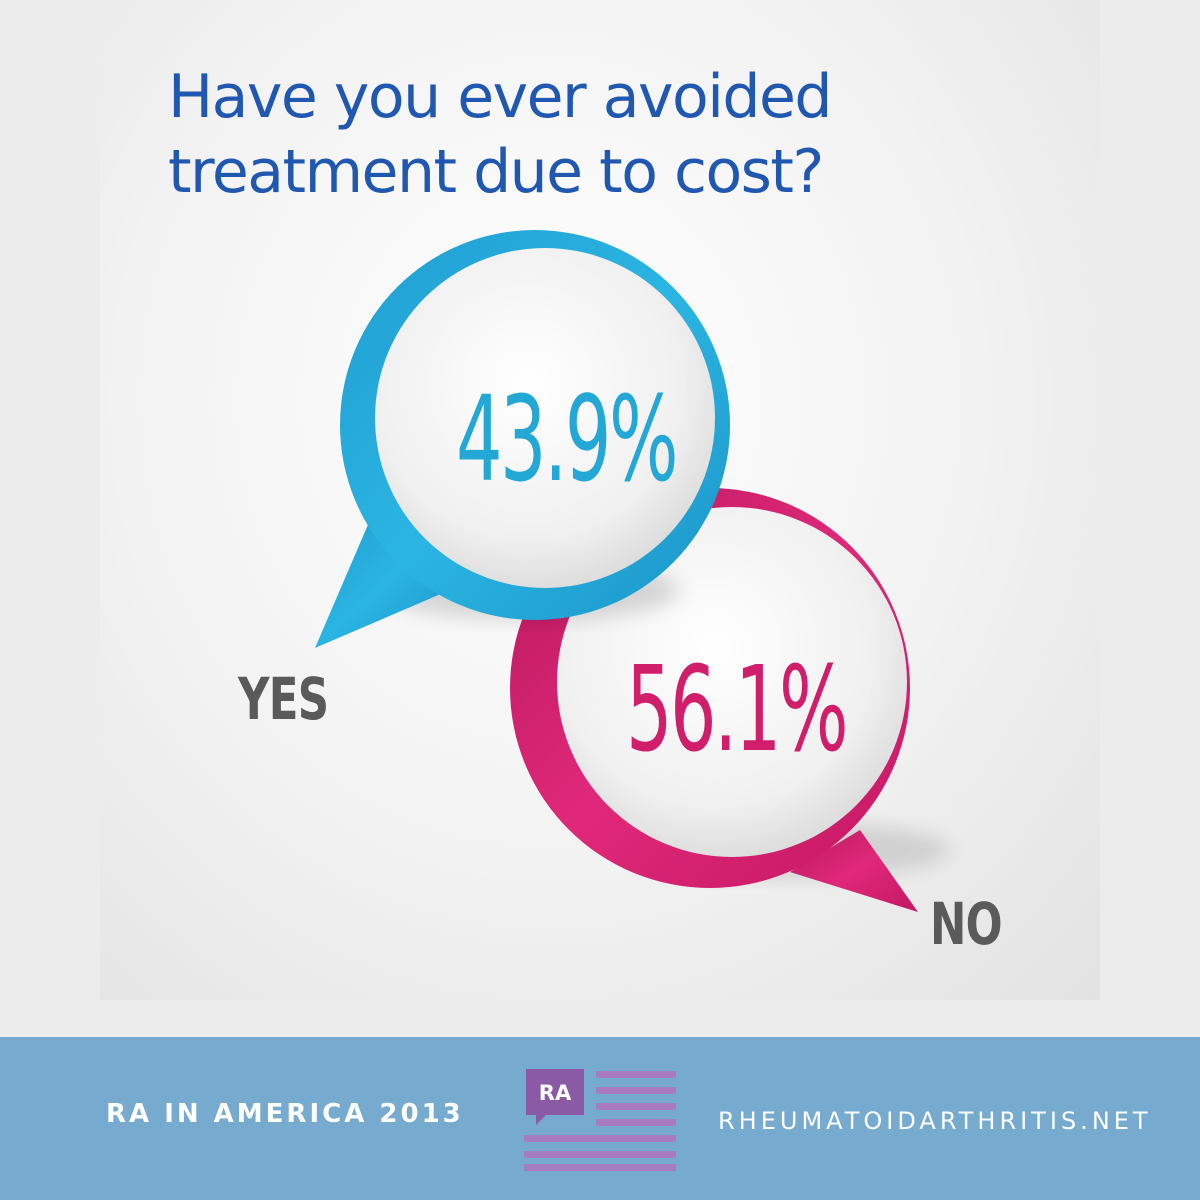 The width and height of the screenshot is (1200, 1200). I want to click on logo-ra-text: RA, so click(555, 1093).